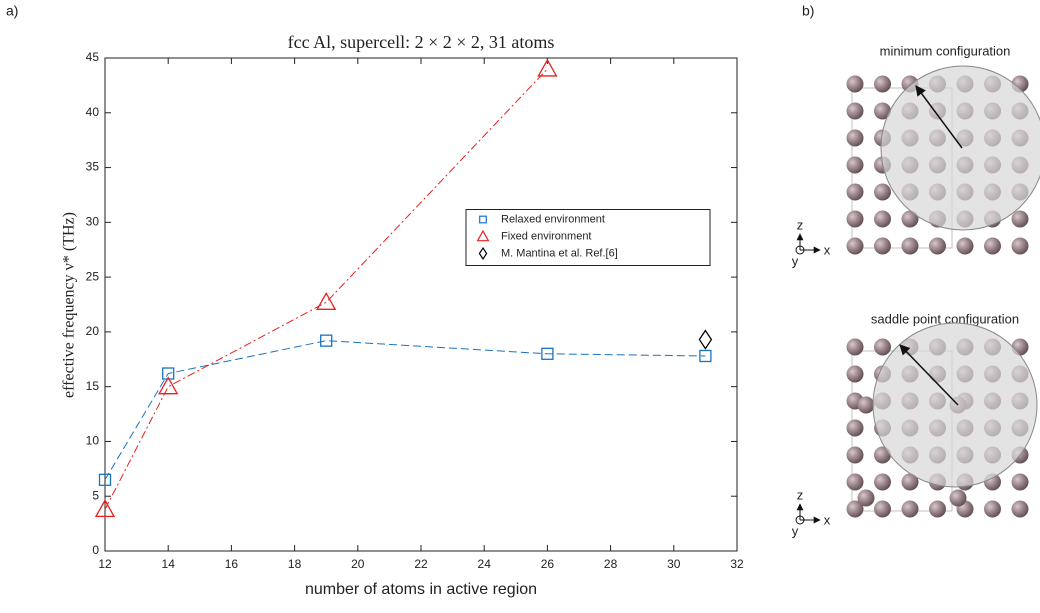  What do you see at coordinates (358, 564) in the screenshot?
I see `x-tick-label: 20` at bounding box center [358, 564].